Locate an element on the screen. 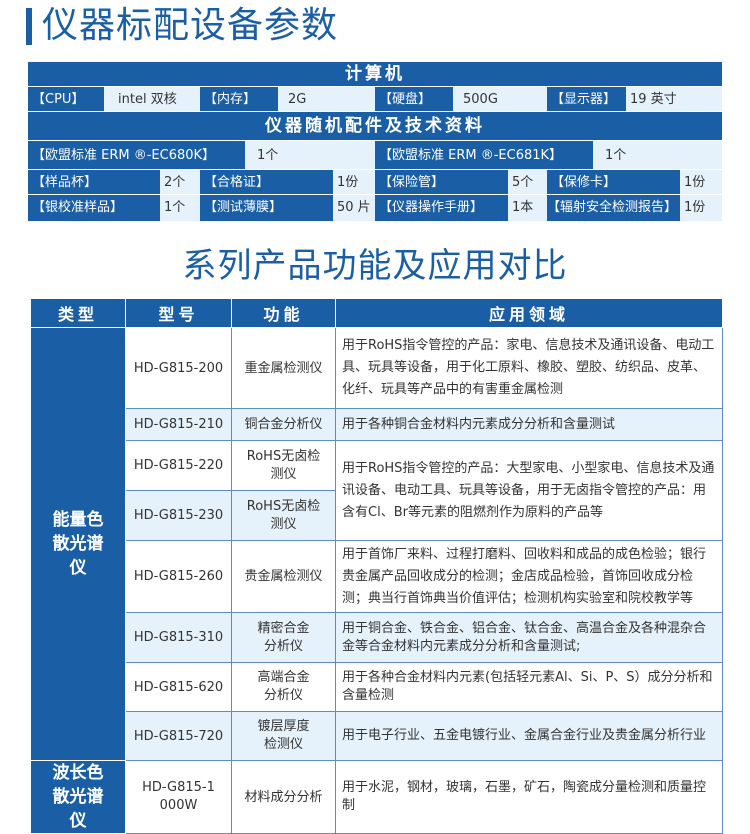 The image size is (750, 834). function-cell: 镀层厚度检测仪 is located at coordinates (283, 736).